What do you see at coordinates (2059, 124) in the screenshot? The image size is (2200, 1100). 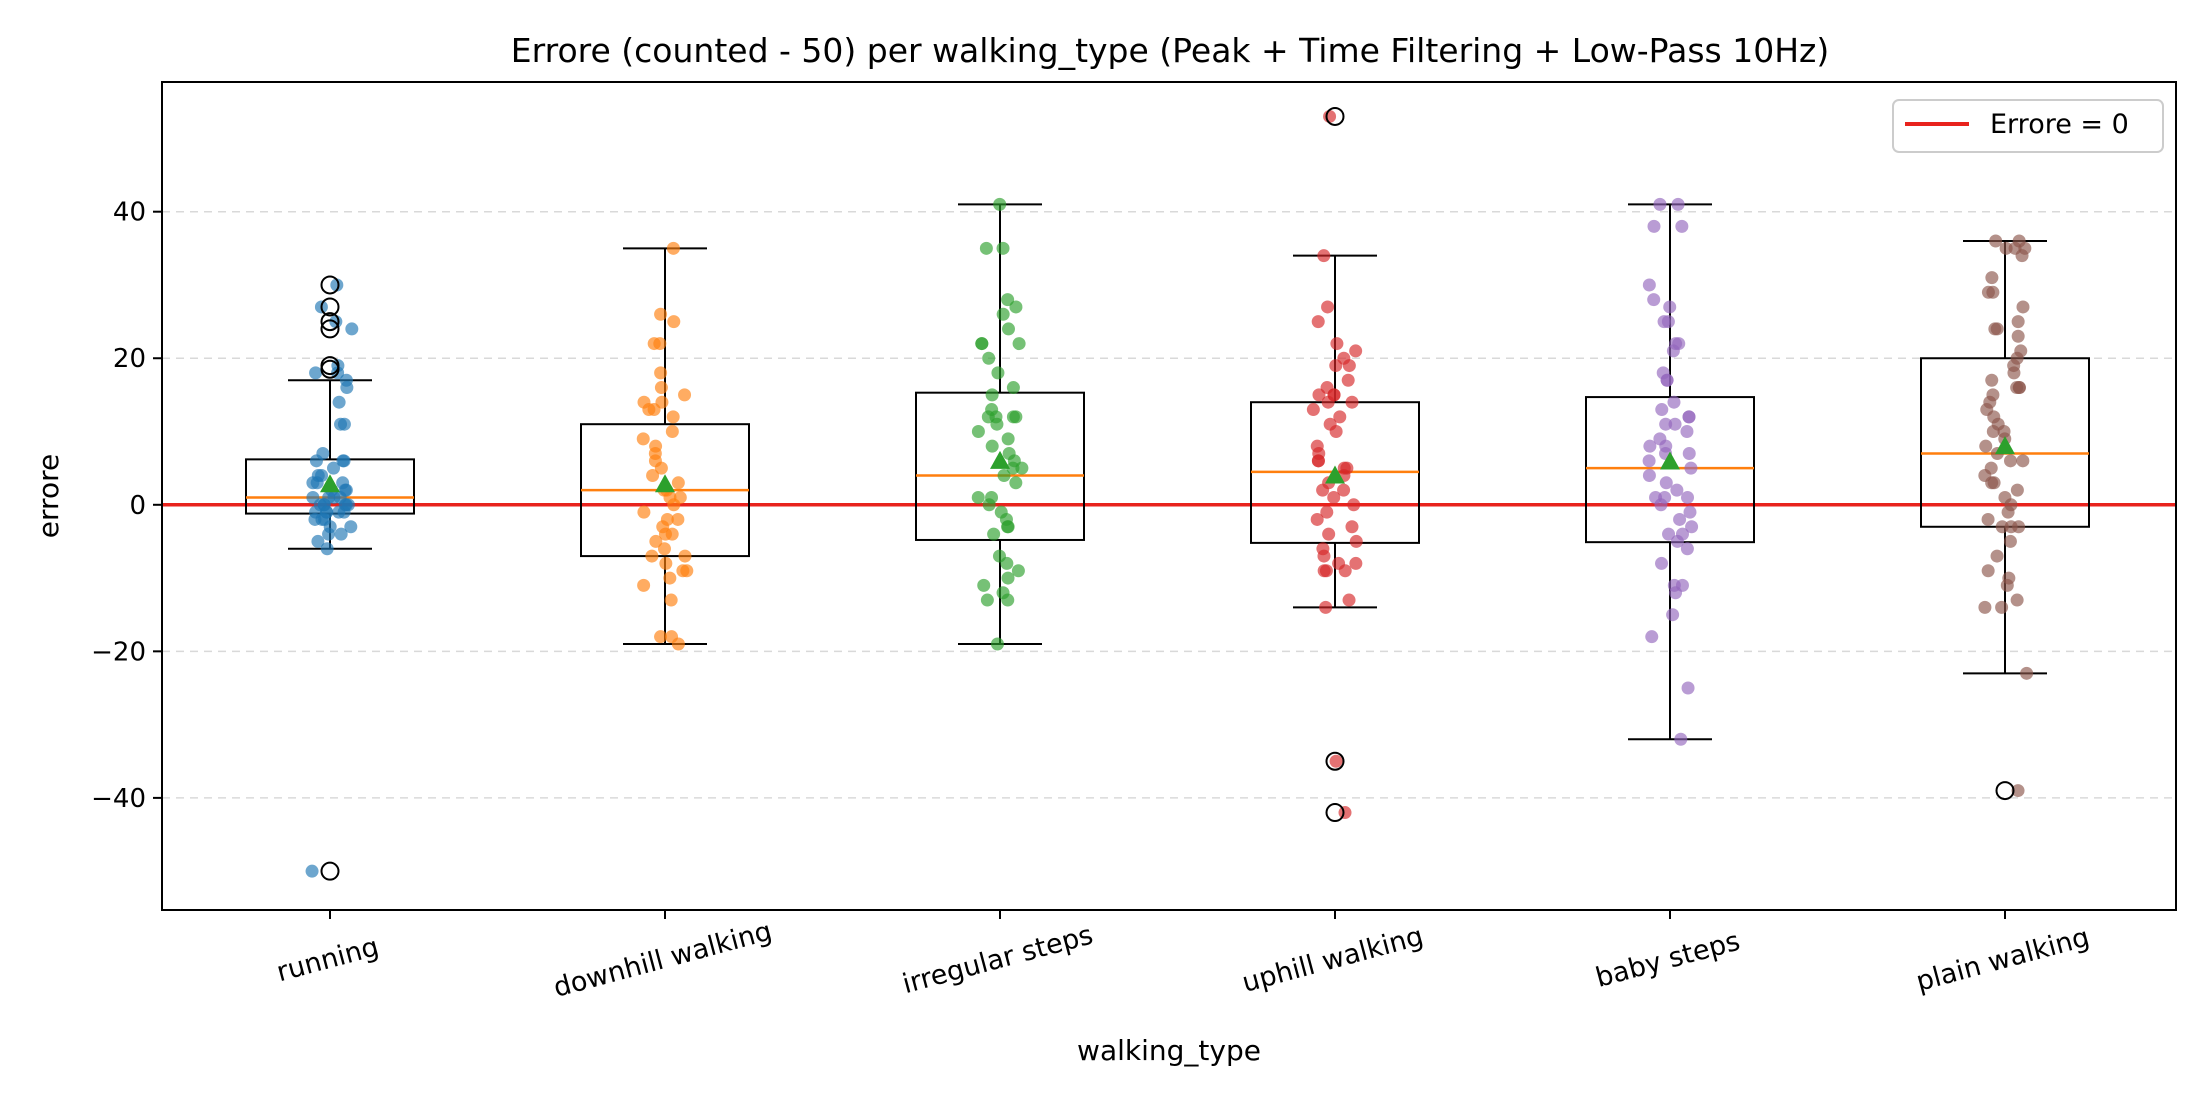 I see `legend-label: Errore = 0` at bounding box center [2059, 124].